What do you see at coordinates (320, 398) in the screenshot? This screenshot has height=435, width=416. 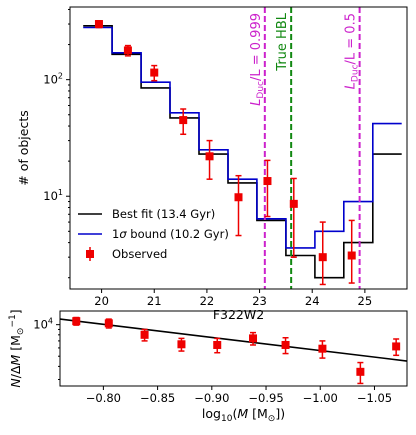 I see `mass-function-x-tick-label: −1.00` at bounding box center [320, 398].